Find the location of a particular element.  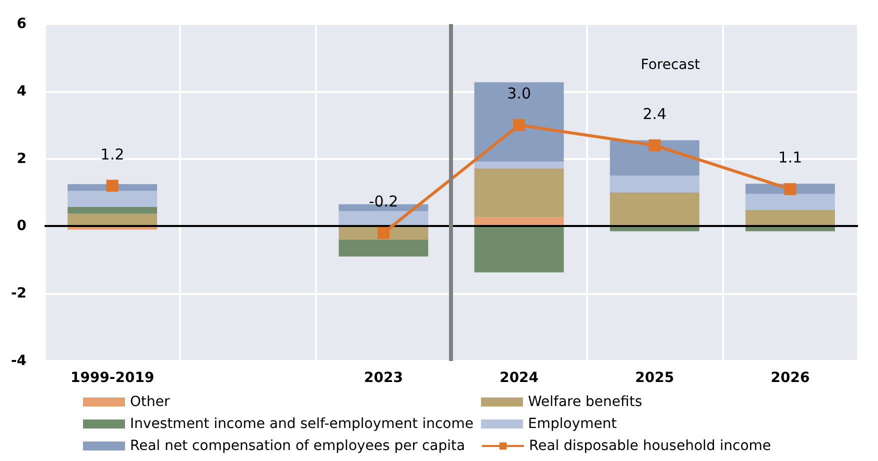

data-label: 2.4 is located at coordinates (654, 113).